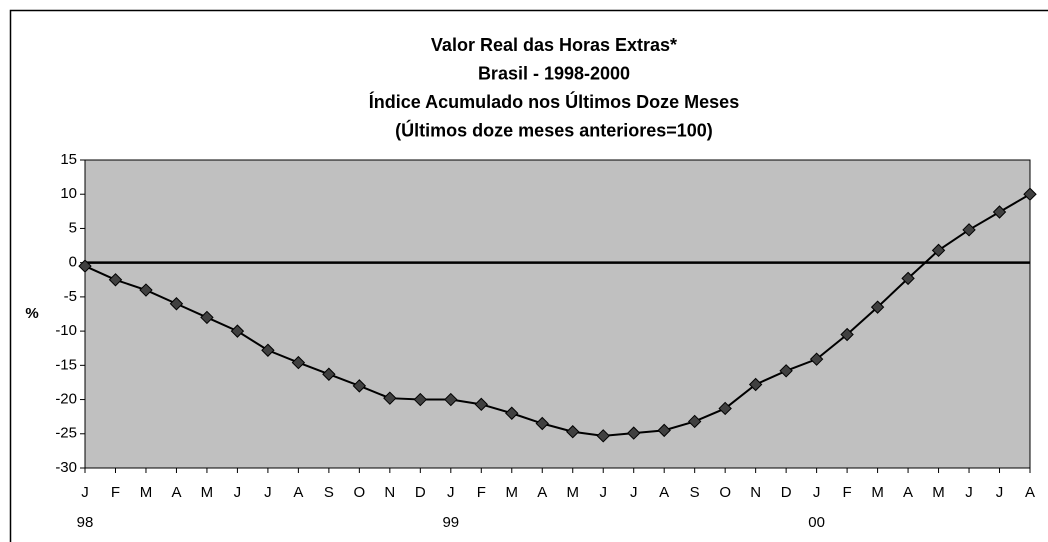  What do you see at coordinates (31, 313) in the screenshot?
I see `y-axis-label: %` at bounding box center [31, 313].